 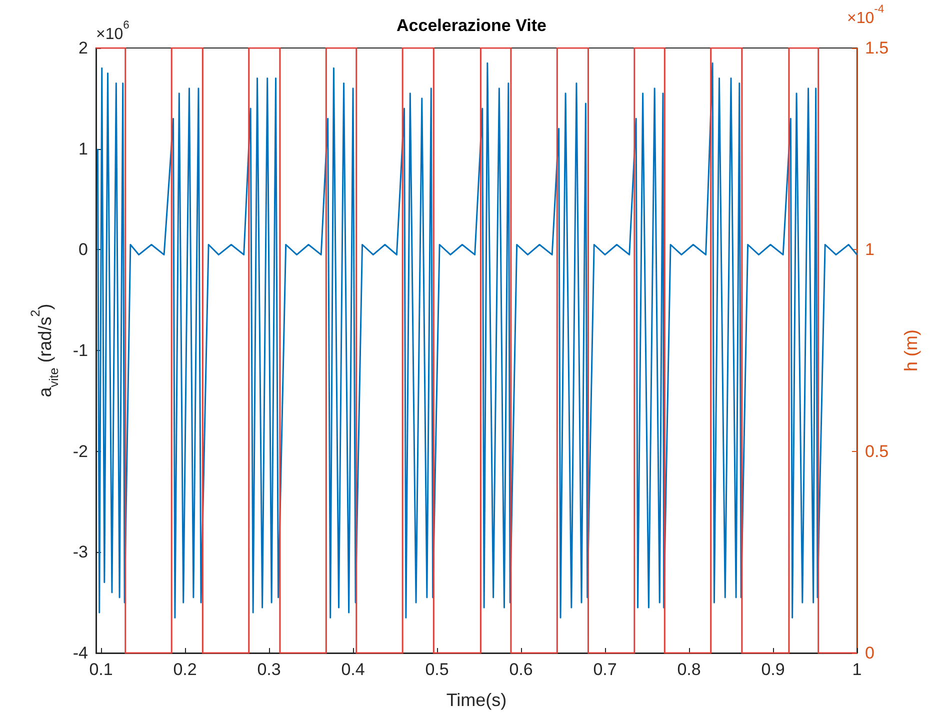 What do you see at coordinates (80, 350) in the screenshot?
I see `y-tick-label: -1` at bounding box center [80, 350].